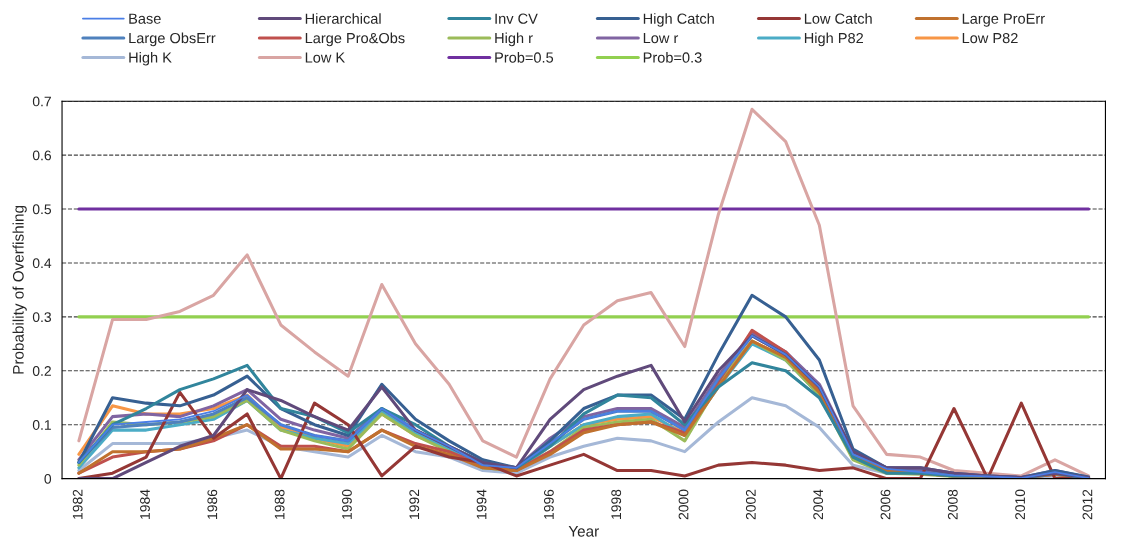 The image size is (1128, 547). What do you see at coordinates (212, 504) in the screenshot?
I see `x-tick-label: 1986` at bounding box center [212, 504].